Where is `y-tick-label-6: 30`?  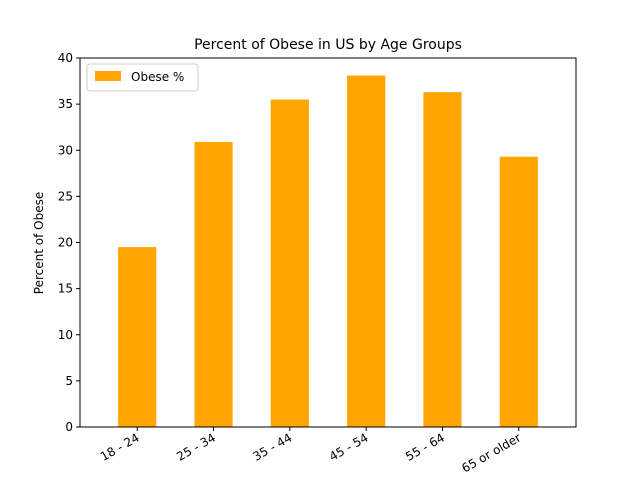
y-tick-label-6: 30 is located at coordinates (65, 150).